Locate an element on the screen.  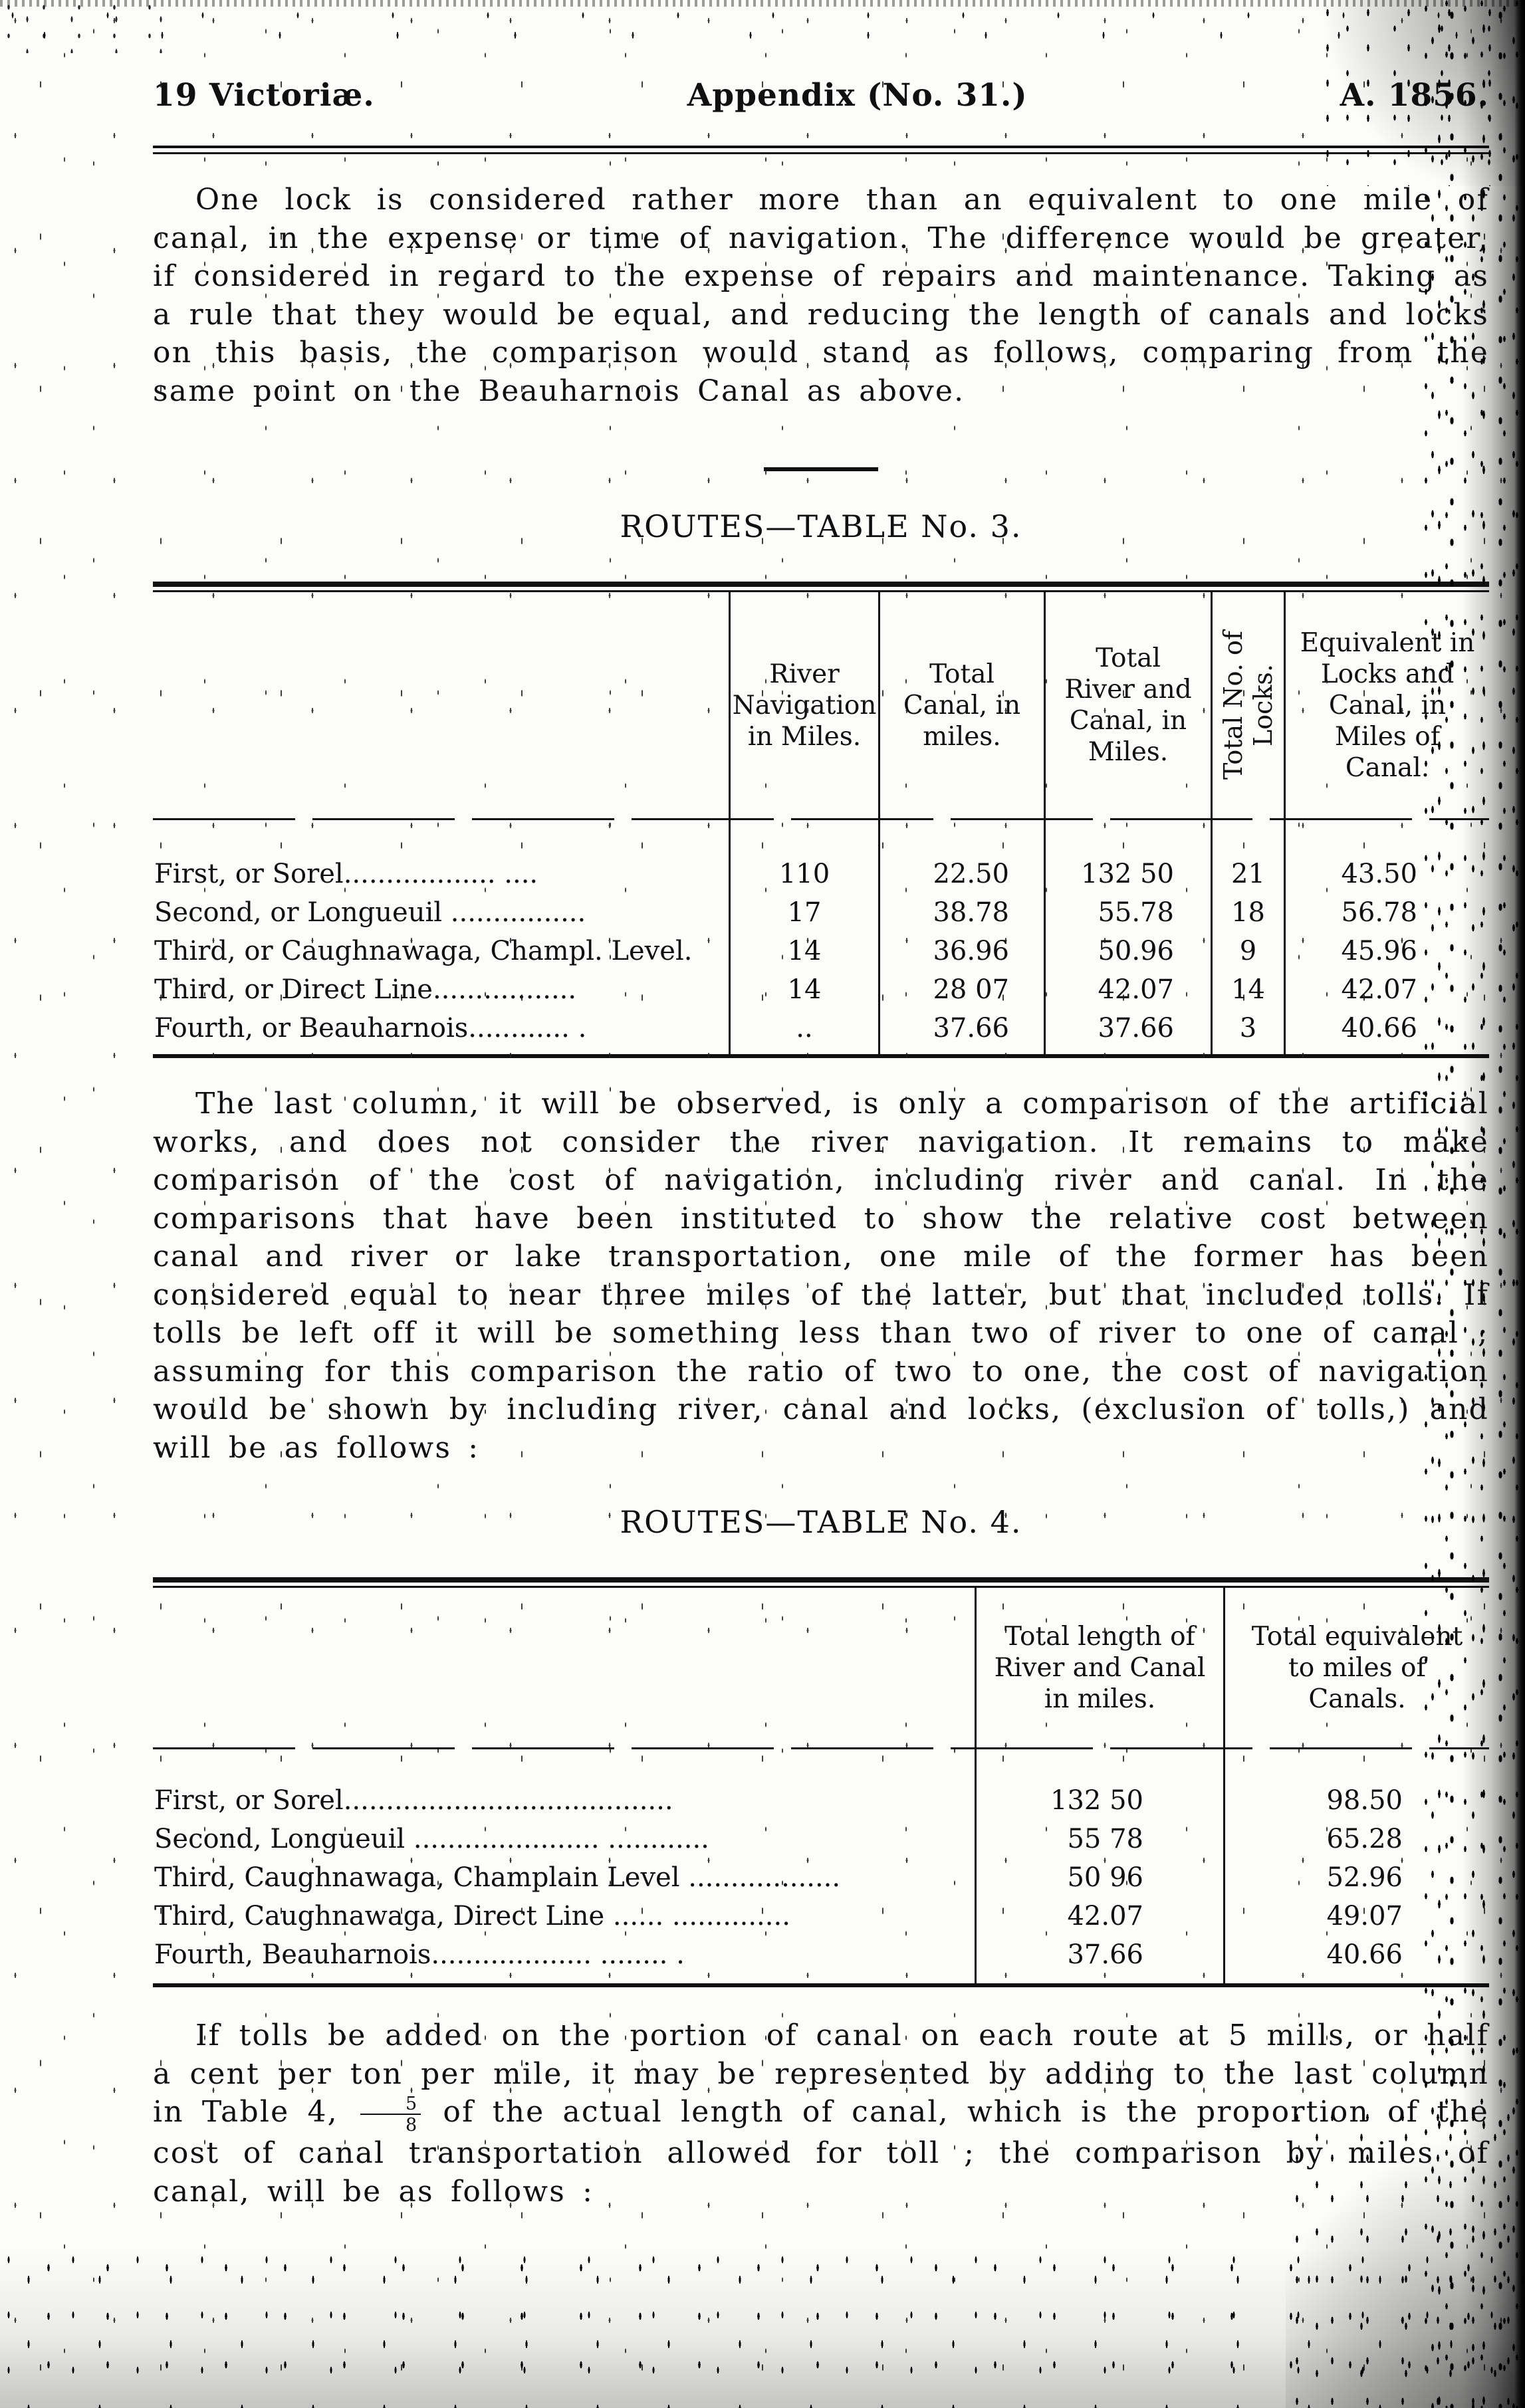
header-double-rule is located at coordinates (821, 150).